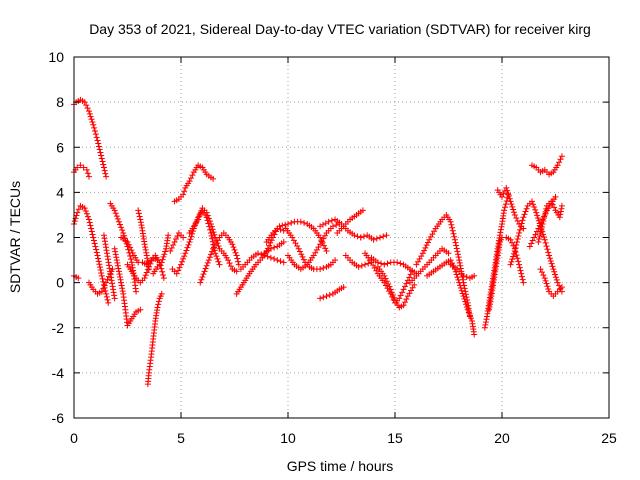 The image size is (640, 480). What do you see at coordinates (143, 240) in the screenshot?
I see `series-arc11` at bounding box center [143, 240].